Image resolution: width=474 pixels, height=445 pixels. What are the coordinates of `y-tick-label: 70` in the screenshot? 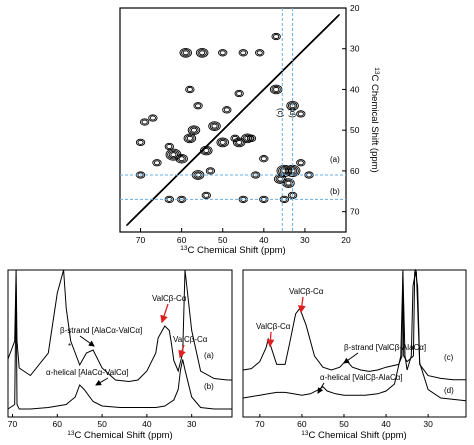 It's located at (355, 212).